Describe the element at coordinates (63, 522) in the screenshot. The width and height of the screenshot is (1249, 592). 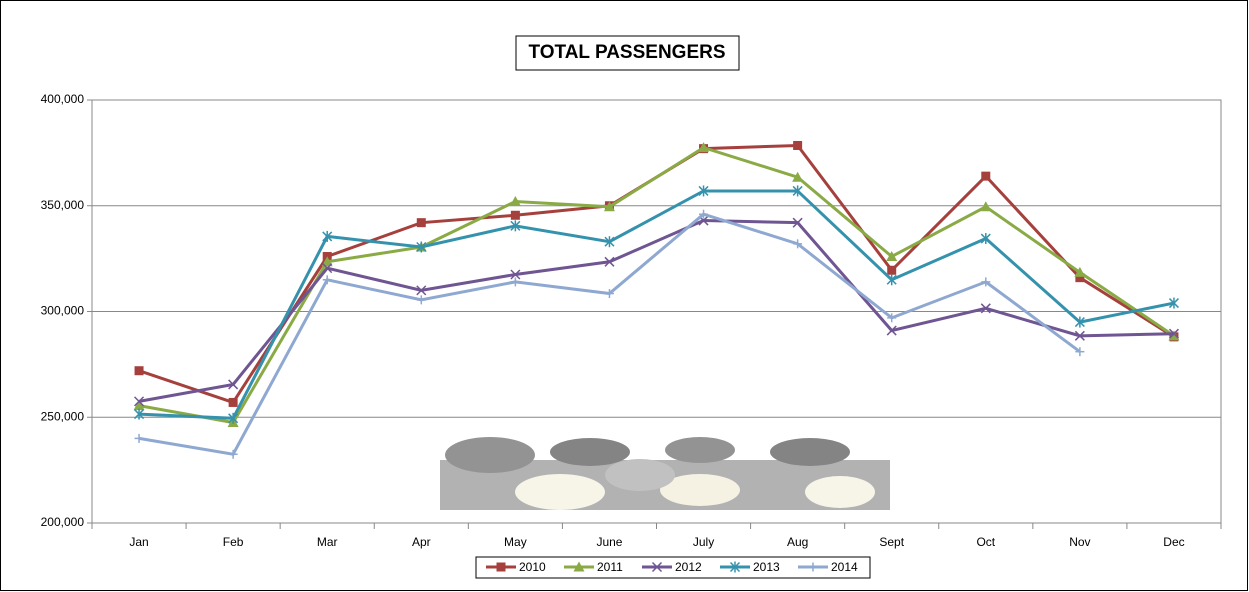
I see `y-tick-label: 200,000` at that location.